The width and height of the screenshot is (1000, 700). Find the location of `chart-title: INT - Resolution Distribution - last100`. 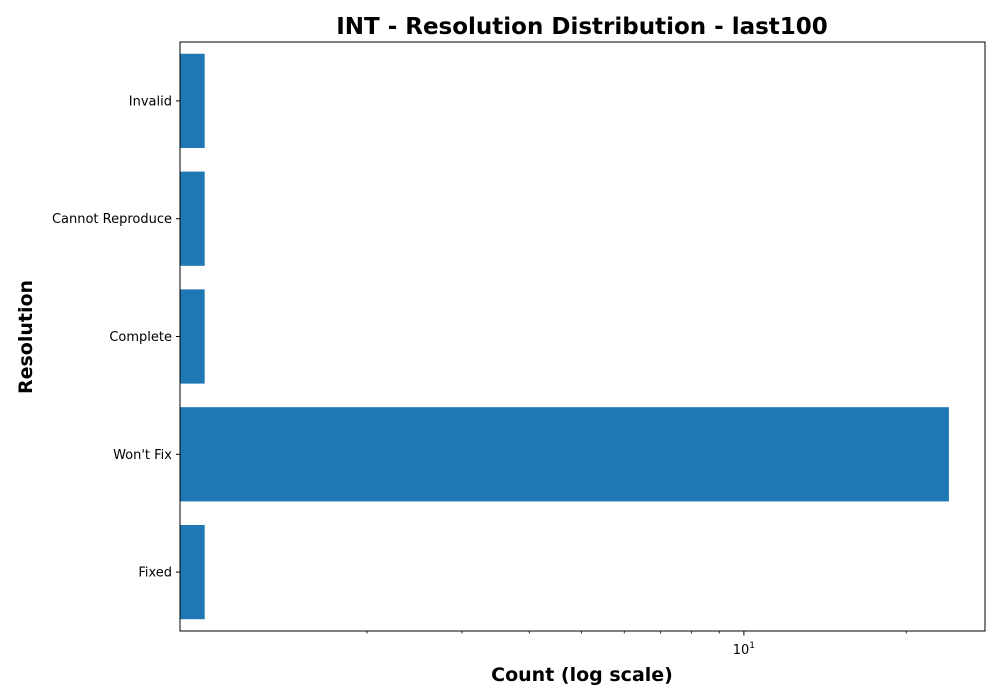

chart-title: INT - Resolution Distribution - last100 is located at coordinates (582, 27).